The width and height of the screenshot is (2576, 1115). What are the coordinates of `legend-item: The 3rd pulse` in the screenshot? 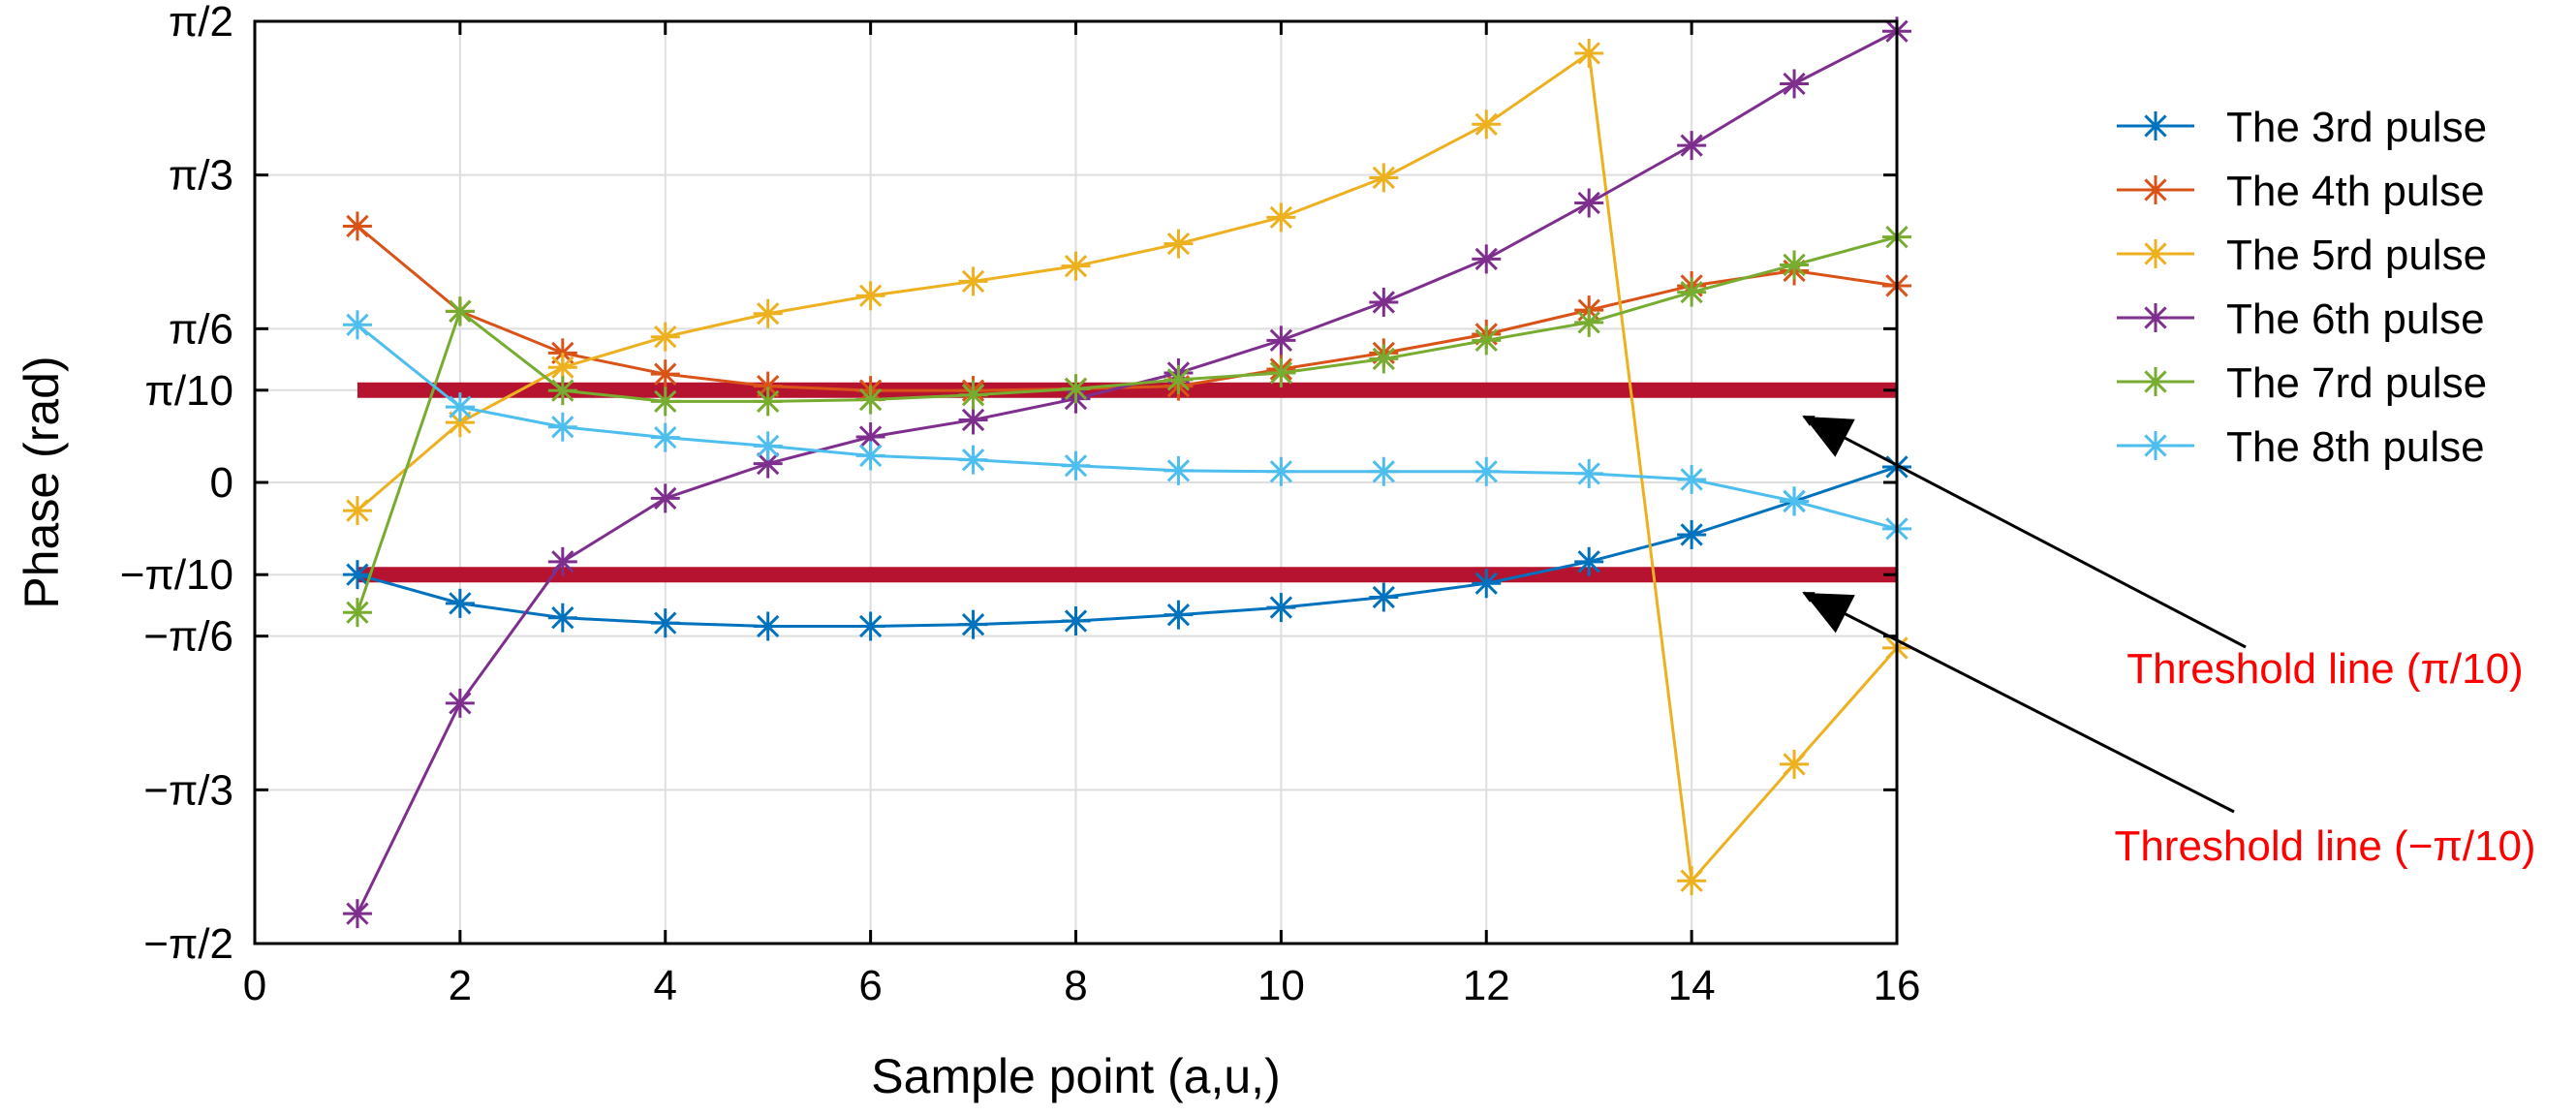 It's located at (2302, 127).